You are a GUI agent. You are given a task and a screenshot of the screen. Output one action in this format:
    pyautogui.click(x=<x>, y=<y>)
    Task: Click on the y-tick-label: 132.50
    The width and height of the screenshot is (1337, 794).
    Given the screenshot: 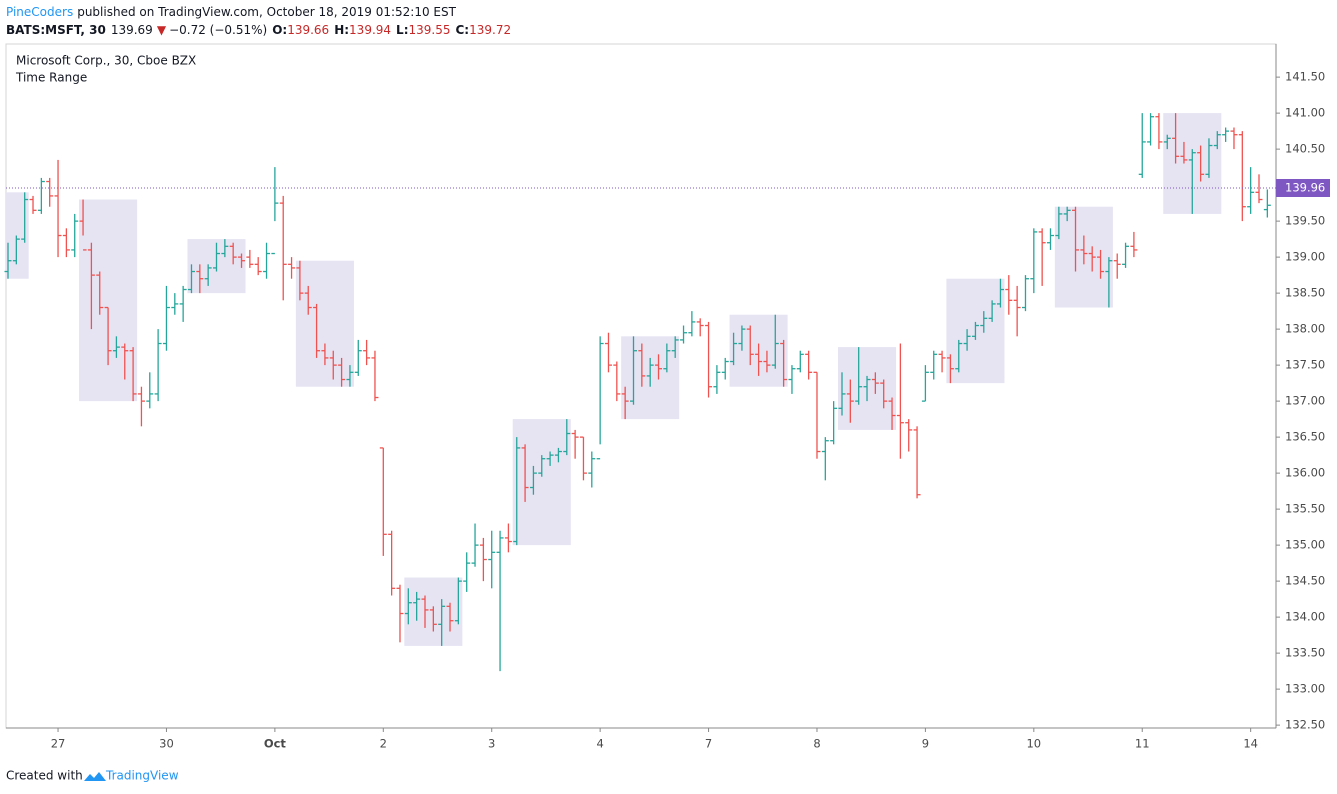 What is the action you would take?
    pyautogui.click(x=1305, y=725)
    